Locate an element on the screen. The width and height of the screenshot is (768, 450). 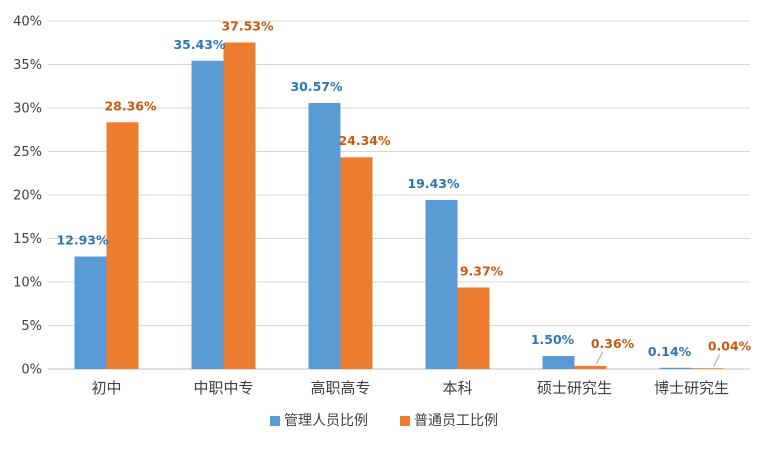
x-category-label: 高职高专 is located at coordinates (340, 388).